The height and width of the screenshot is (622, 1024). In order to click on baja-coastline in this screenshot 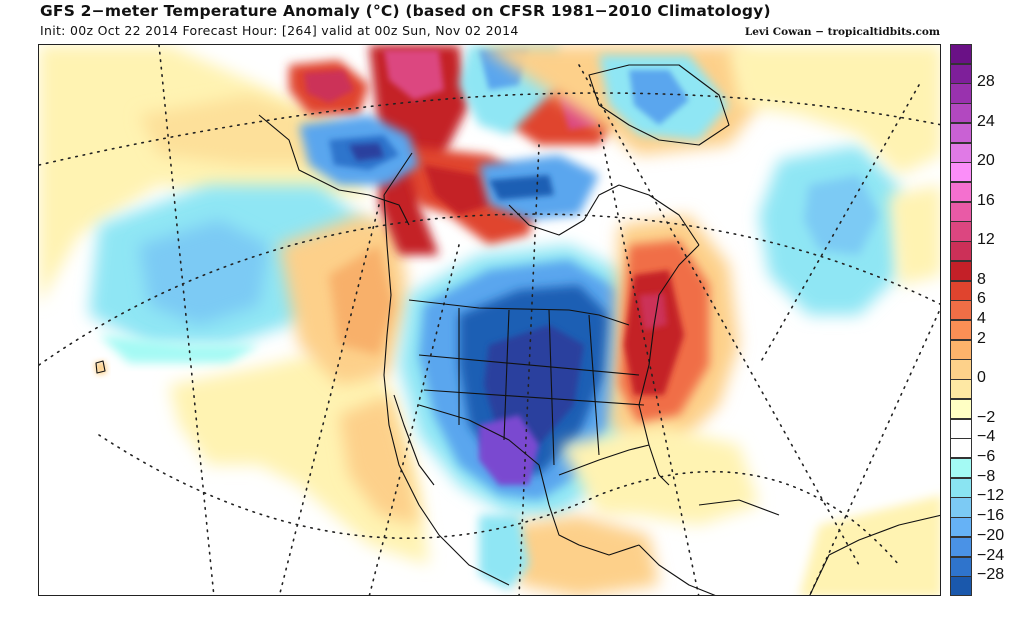, I will do `click(414, 440)`.